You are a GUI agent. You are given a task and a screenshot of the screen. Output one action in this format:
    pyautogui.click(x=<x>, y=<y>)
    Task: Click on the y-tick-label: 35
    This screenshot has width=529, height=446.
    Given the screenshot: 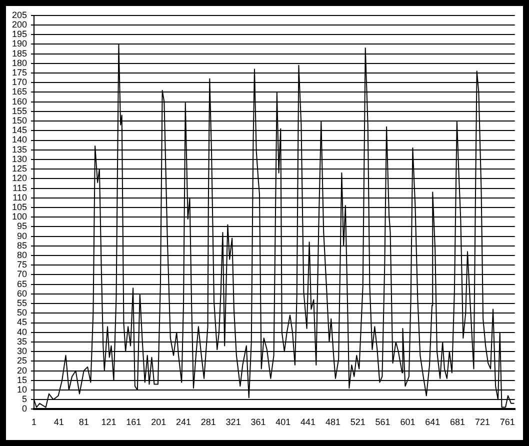 What is the action you would take?
    pyautogui.click(x=22, y=341)
    